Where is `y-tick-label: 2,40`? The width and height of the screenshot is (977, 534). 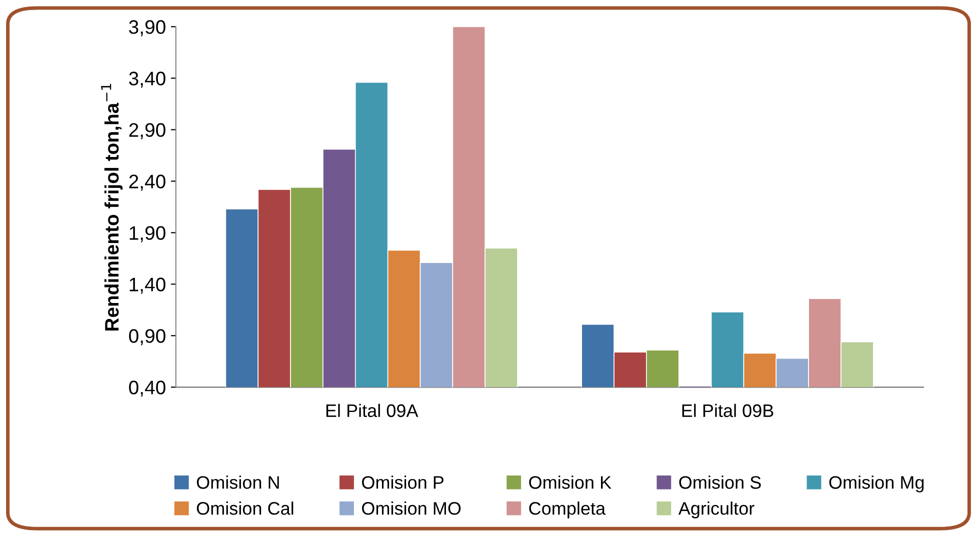 y-tick-label: 2,40 is located at coordinates (147, 182).